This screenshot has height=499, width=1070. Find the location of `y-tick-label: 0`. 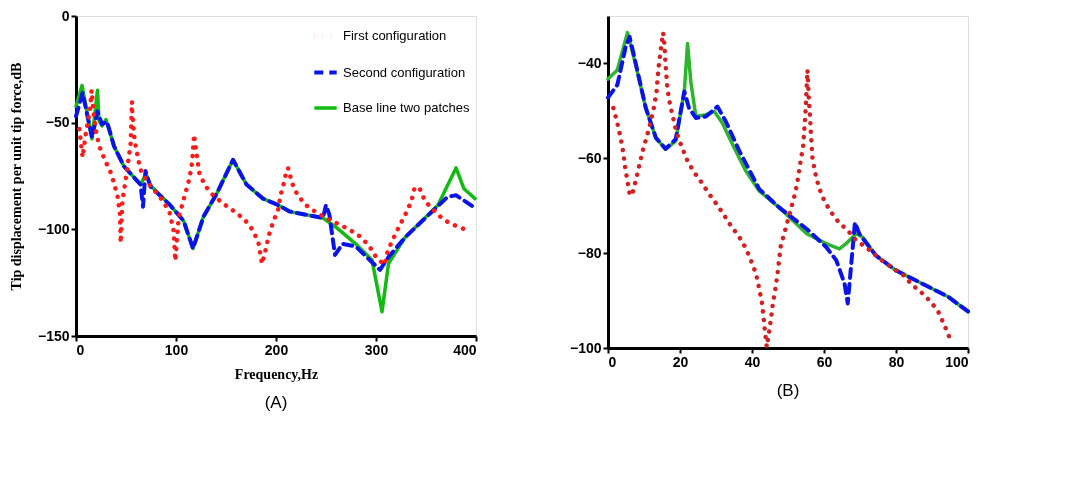

y-tick-label: 0 is located at coordinates (65, 15).